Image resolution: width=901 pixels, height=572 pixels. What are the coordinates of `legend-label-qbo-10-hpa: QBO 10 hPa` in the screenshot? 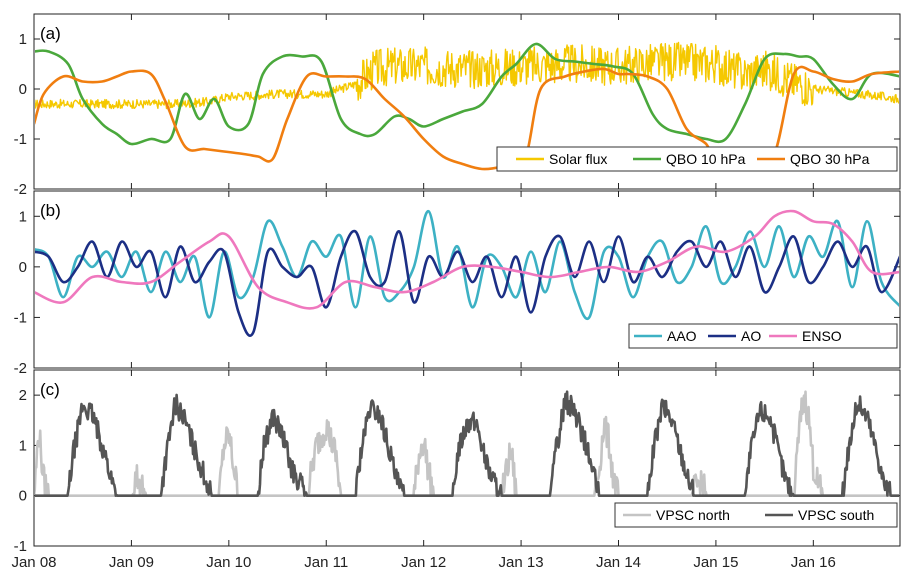 It's located at (706, 159).